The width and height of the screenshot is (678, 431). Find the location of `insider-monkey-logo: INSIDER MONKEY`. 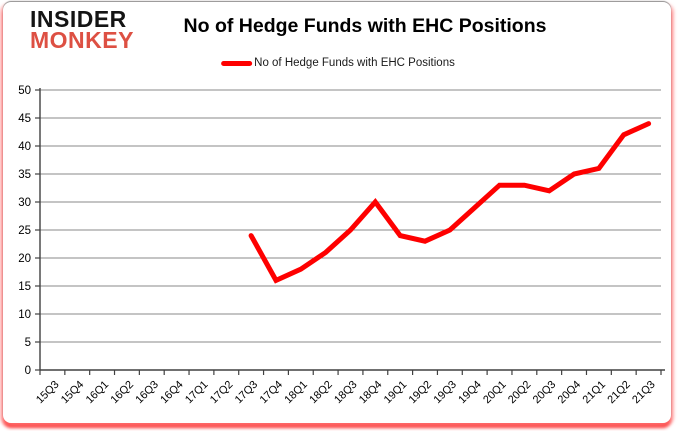

insider-monkey-logo: INSIDER MONKEY is located at coordinates (82, 29).